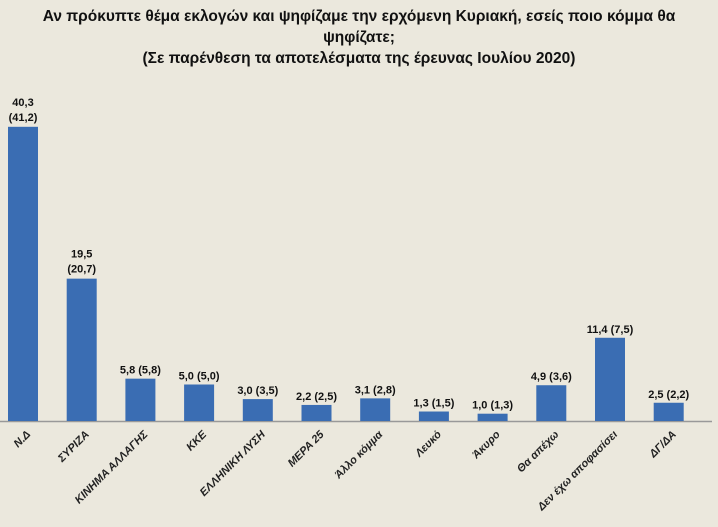 Image resolution: width=718 pixels, height=527 pixels. Describe the element at coordinates (610, 330) in the screenshot. I see `data-label: 11,4 (7,5)` at that location.